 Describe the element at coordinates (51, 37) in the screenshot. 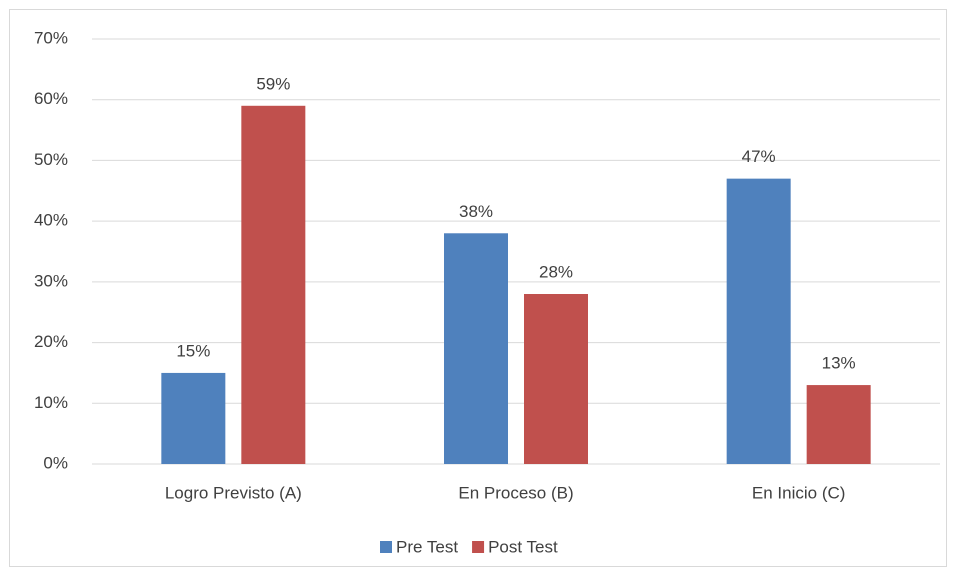

I see `y-tick-label: 70%` at that location.